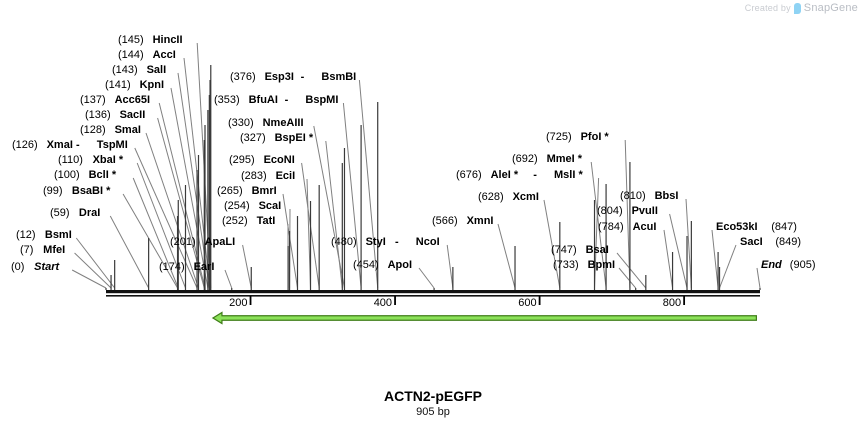 Image resolution: width=866 pixels, height=430 pixels. Describe the element at coordinates (93, 100) in the screenshot. I see `site-position: (137)` at that location.